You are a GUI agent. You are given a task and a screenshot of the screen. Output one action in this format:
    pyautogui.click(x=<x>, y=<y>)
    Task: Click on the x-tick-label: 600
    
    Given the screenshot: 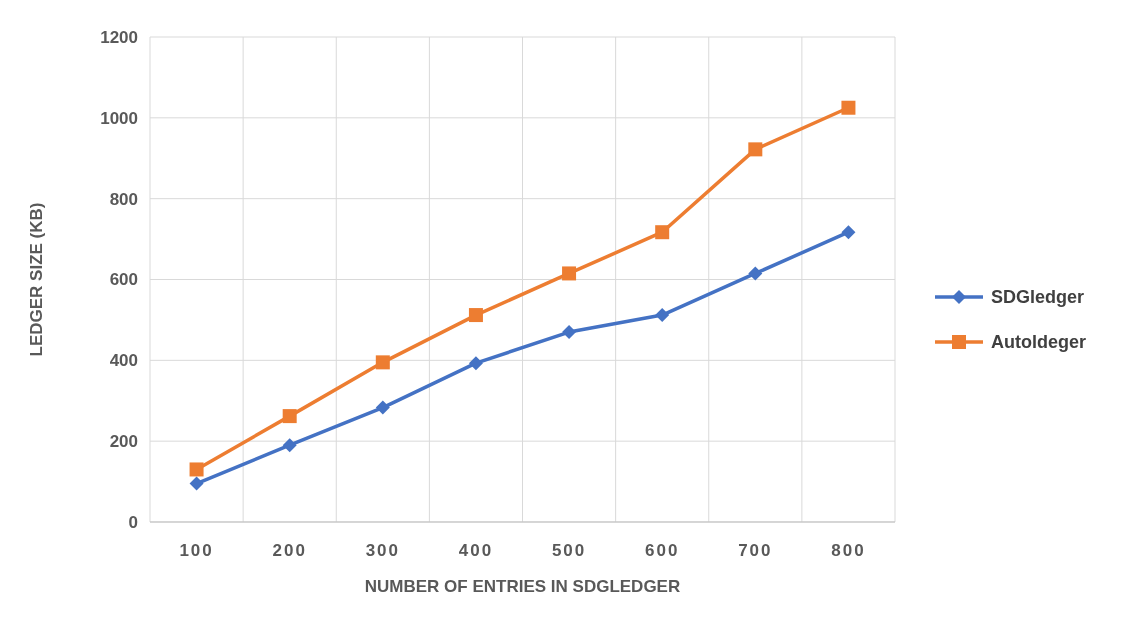 What is the action you would take?
    pyautogui.click(x=662, y=550)
    